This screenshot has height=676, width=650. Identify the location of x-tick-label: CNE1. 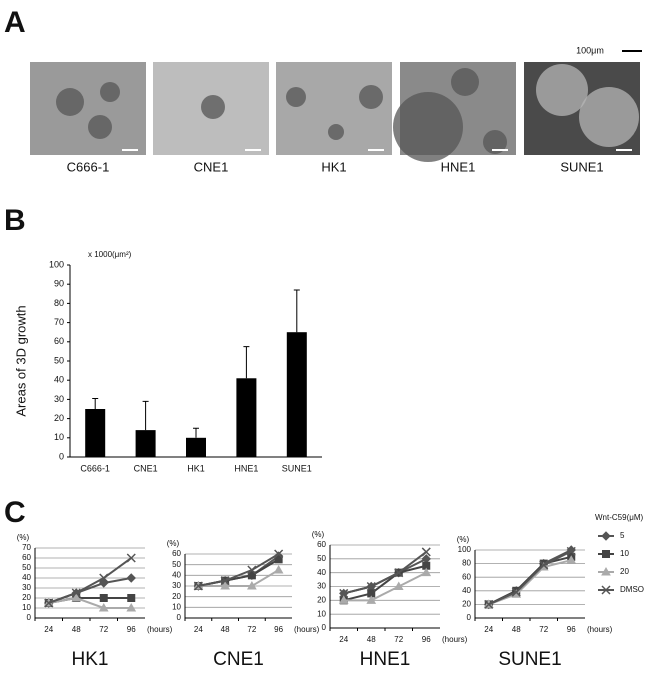
(146, 468).